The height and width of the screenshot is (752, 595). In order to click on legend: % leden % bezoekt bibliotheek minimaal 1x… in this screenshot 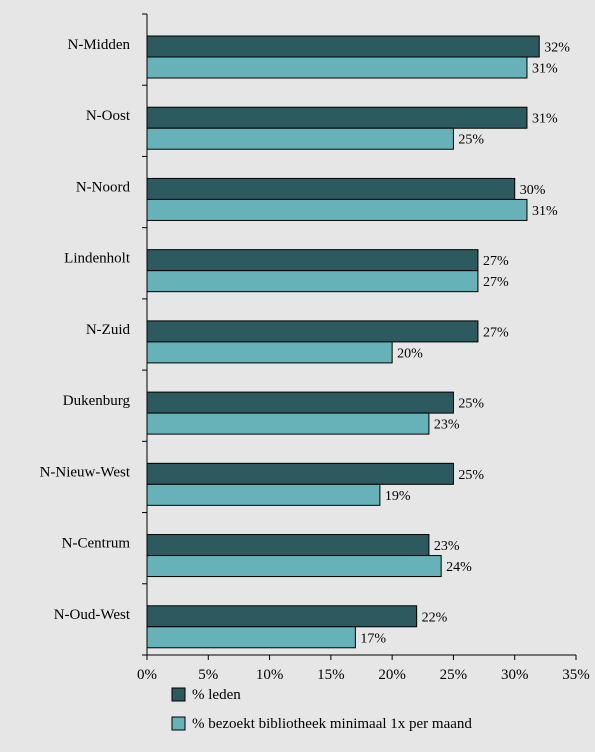, I will do `click(321, 709)`.